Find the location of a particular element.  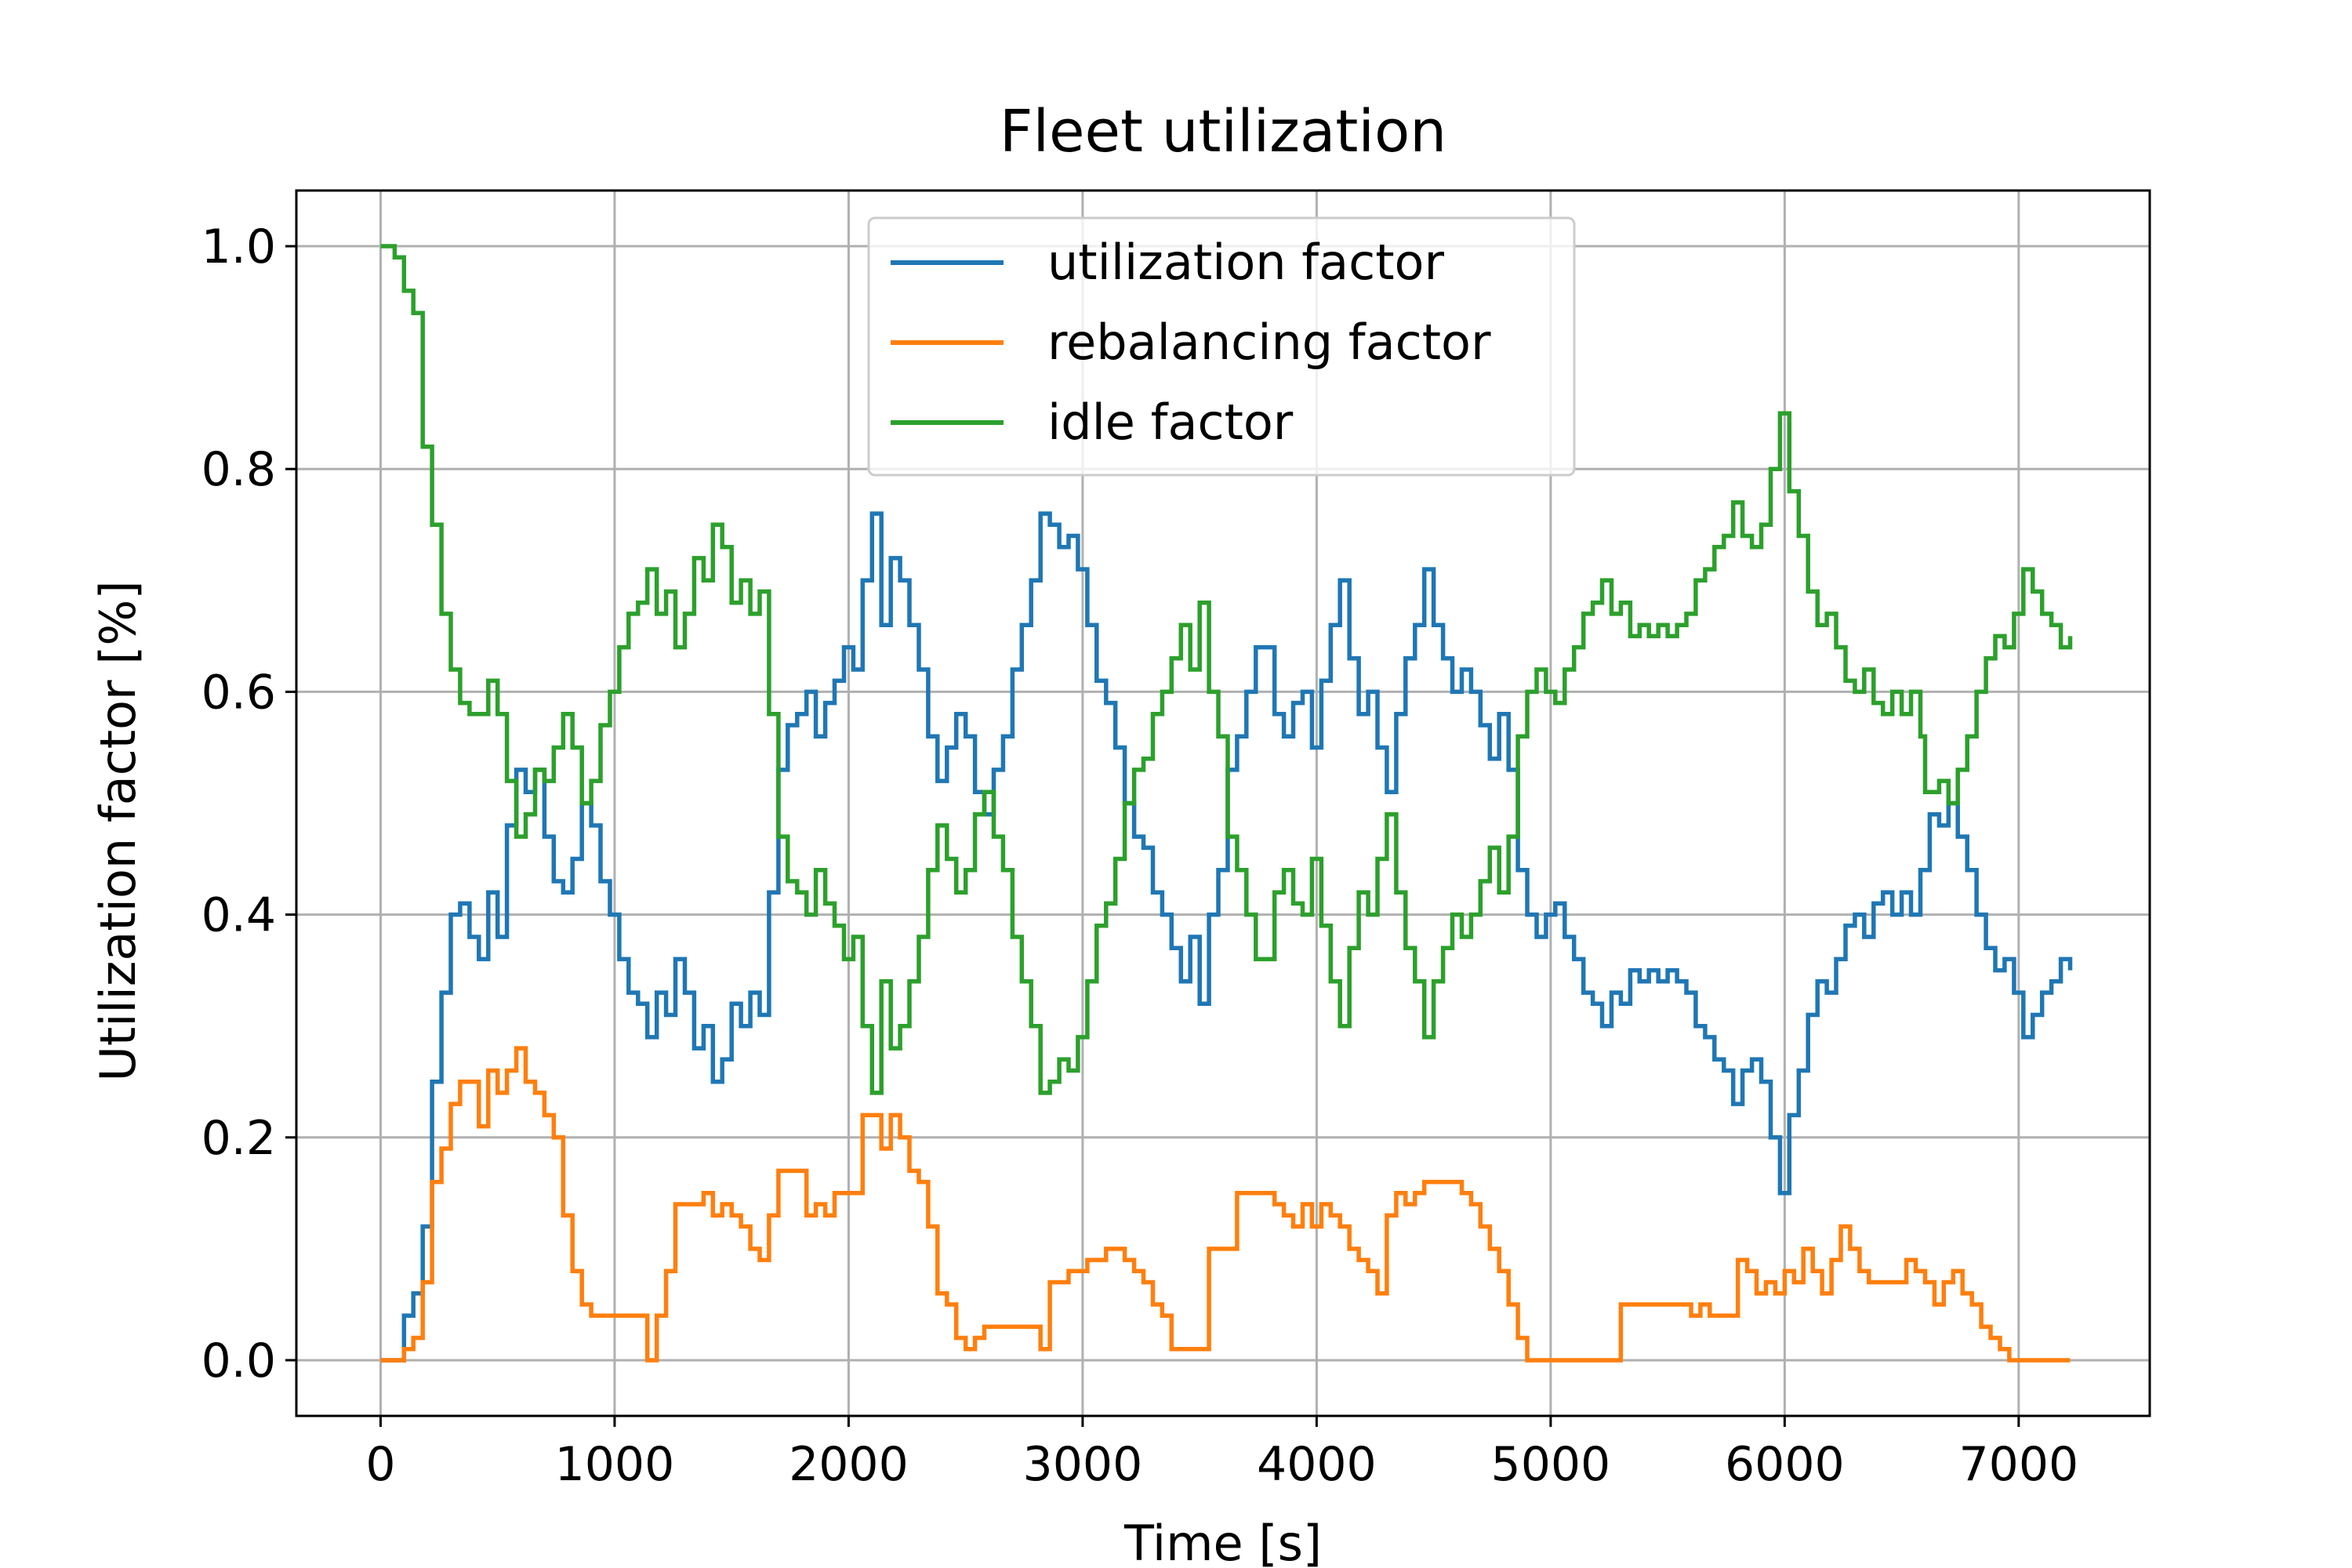

x-tick-label: 6000 is located at coordinates (1785, 1464).